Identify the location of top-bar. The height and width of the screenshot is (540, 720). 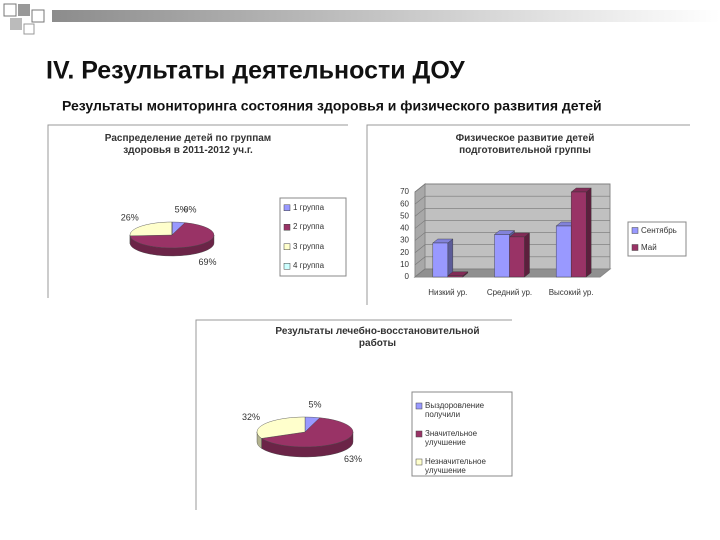
(386, 16).